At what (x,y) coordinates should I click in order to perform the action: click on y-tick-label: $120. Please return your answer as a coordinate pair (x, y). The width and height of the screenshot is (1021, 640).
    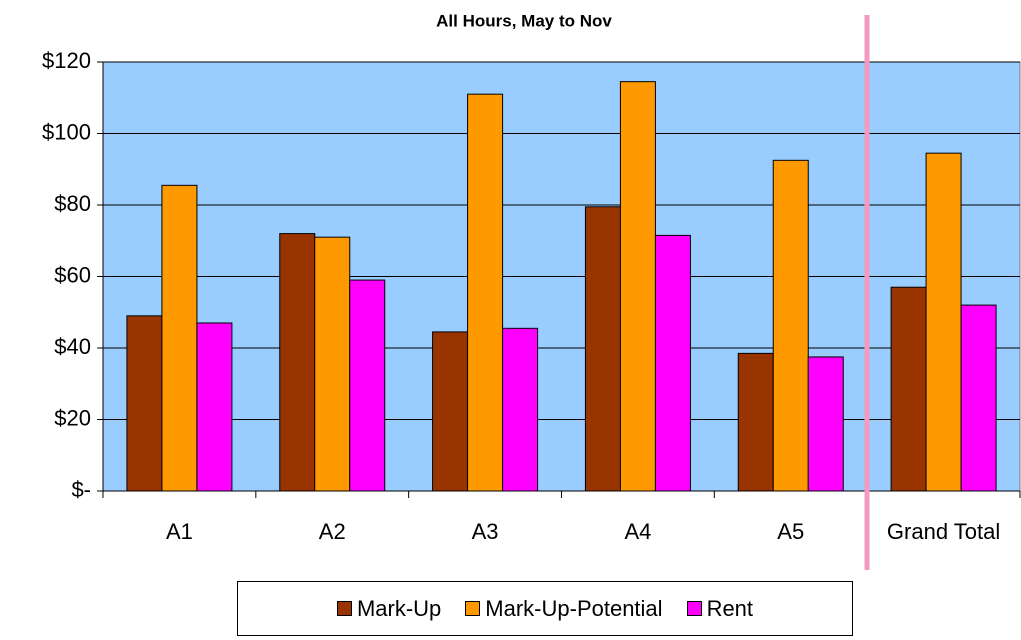
    Looking at the image, I should click on (66, 60).